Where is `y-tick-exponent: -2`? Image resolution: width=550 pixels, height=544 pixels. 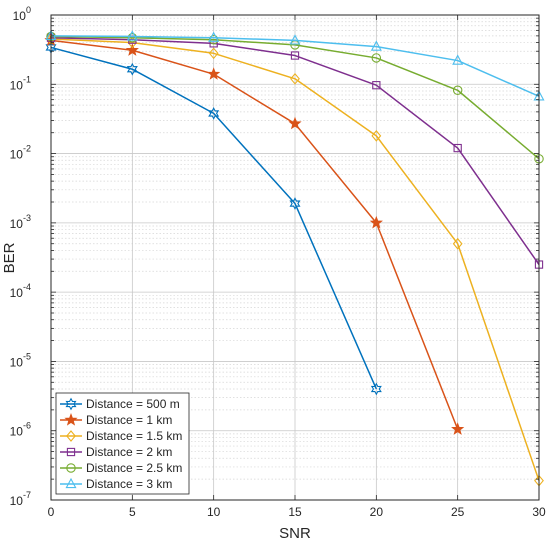 y-tick-exponent: -2 is located at coordinates (27, 149).